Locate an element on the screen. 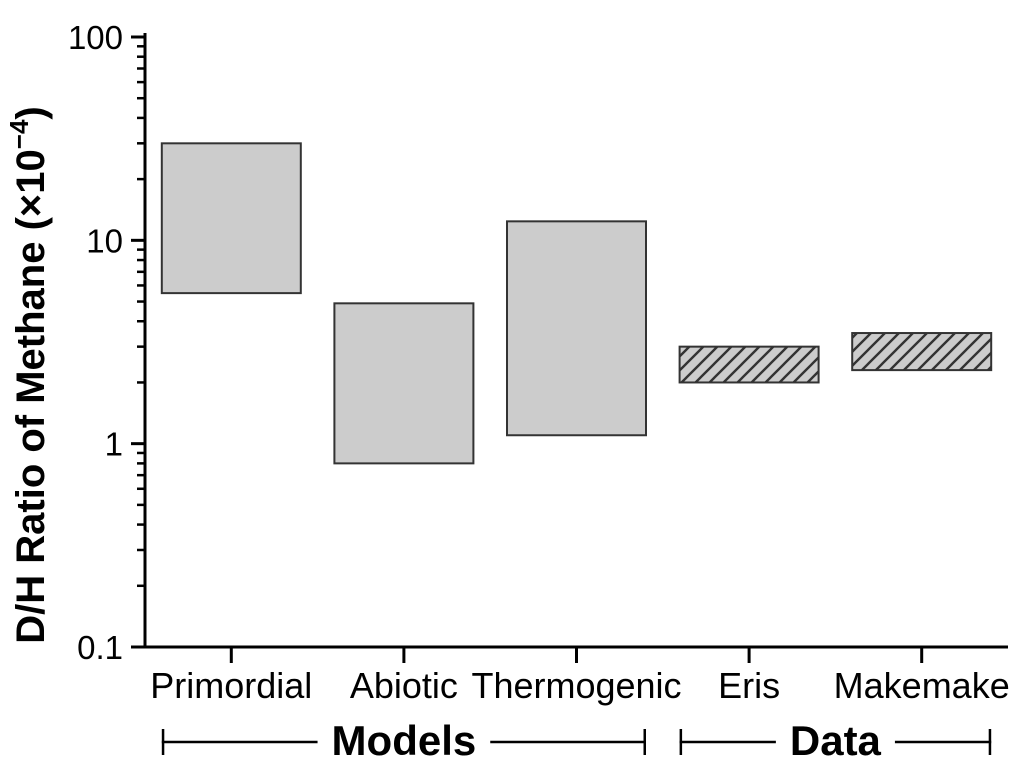 This screenshot has height=784, width=1024. group-bracket-data: Data is located at coordinates (835, 740).